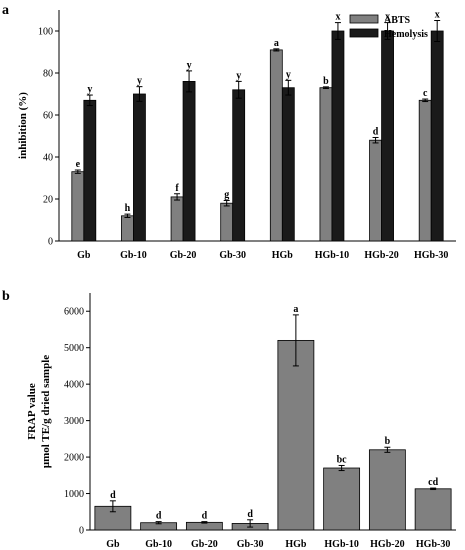  Describe the element at coordinates (397, 20) in the screenshot. I see `legend-label-abts: ABTS` at that location.